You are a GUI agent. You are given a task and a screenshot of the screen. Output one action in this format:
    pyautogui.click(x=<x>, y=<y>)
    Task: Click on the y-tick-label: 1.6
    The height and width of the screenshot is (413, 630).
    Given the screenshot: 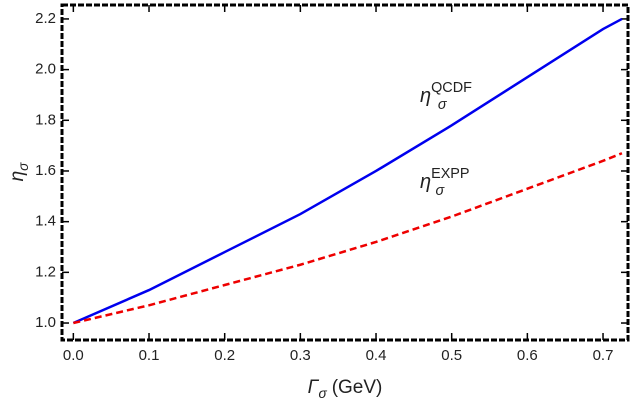 What is the action you would take?
    pyautogui.click(x=45, y=170)
    